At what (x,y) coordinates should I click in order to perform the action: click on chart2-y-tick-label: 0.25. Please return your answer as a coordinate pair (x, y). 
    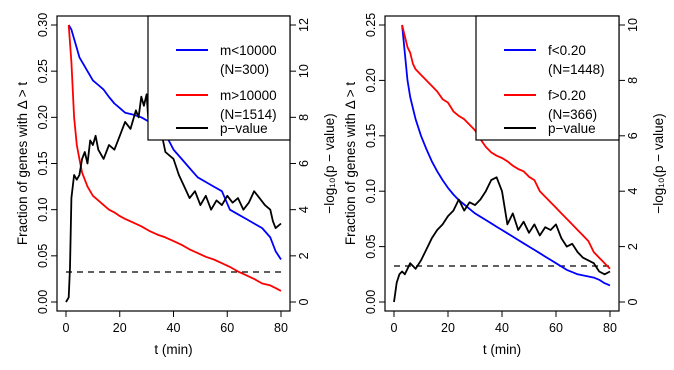
    Looking at the image, I should click on (371, 25).